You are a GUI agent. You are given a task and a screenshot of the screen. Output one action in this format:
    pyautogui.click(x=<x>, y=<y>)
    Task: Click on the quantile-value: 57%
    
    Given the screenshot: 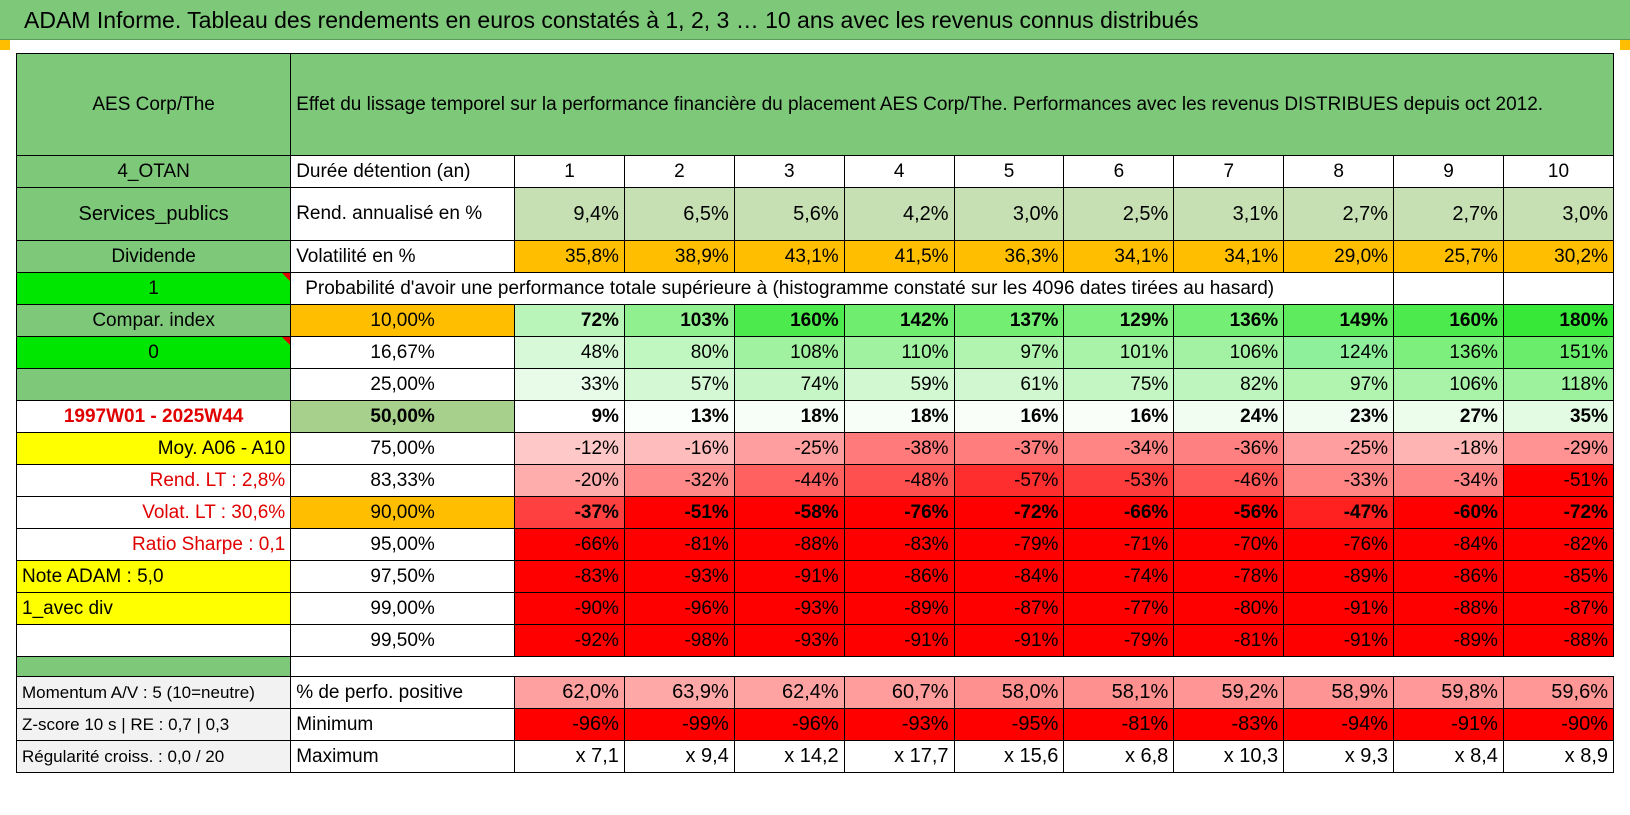 What is the action you would take?
    pyautogui.click(x=679, y=384)
    